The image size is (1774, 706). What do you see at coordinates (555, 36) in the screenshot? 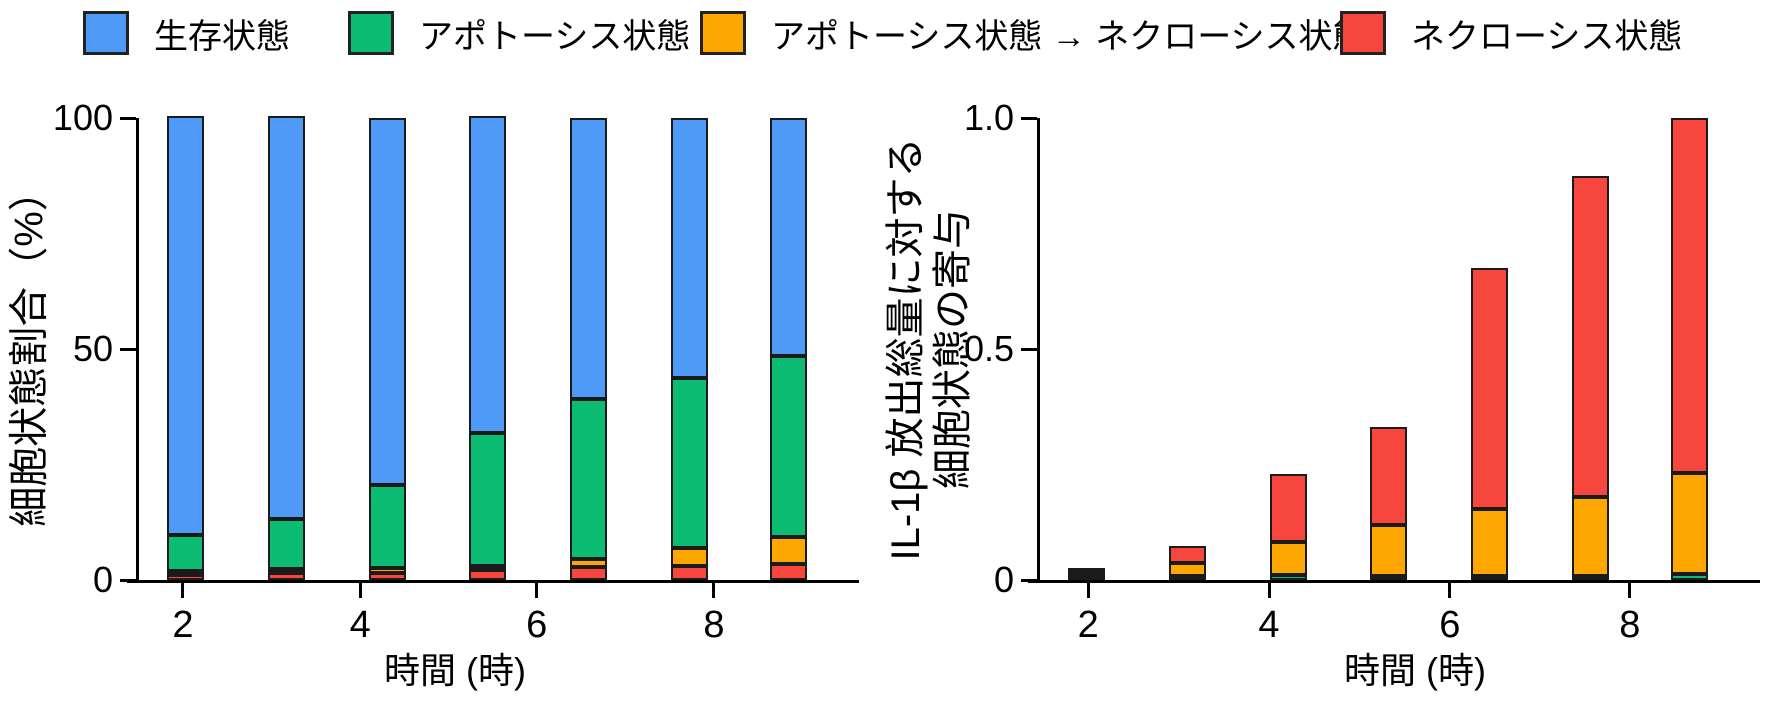
I see `legend-label: アポトーシス状態` at bounding box center [555, 36].